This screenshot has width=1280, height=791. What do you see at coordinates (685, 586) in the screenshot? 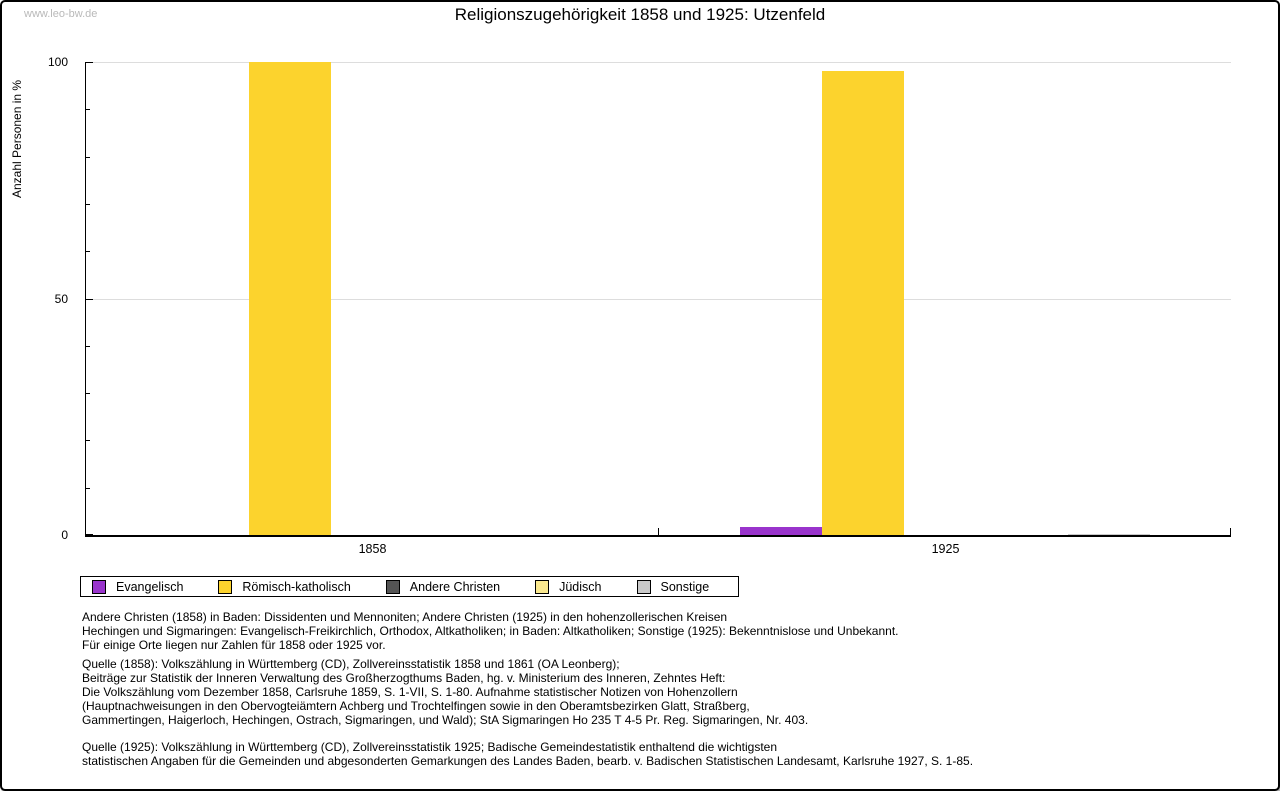
I see `legend-label: Sonstige` at bounding box center [685, 586].